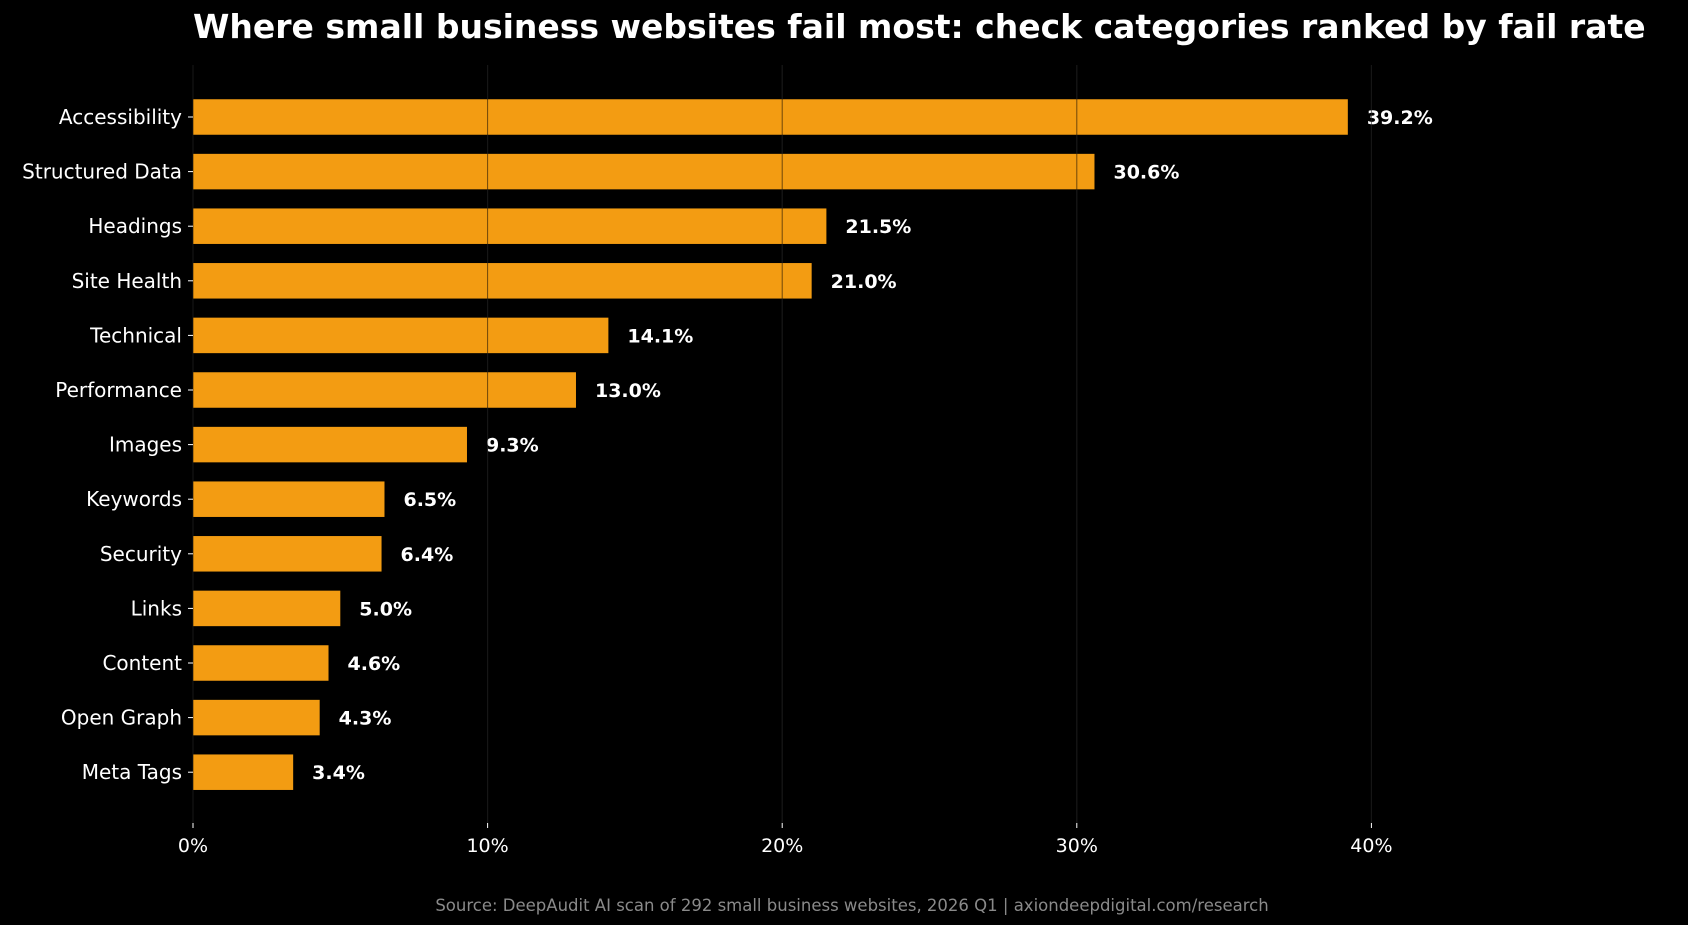 Image resolution: width=1688 pixels, height=925 pixels. What do you see at coordinates (330, 444) in the screenshot?
I see `bar-images` at bounding box center [330, 444].